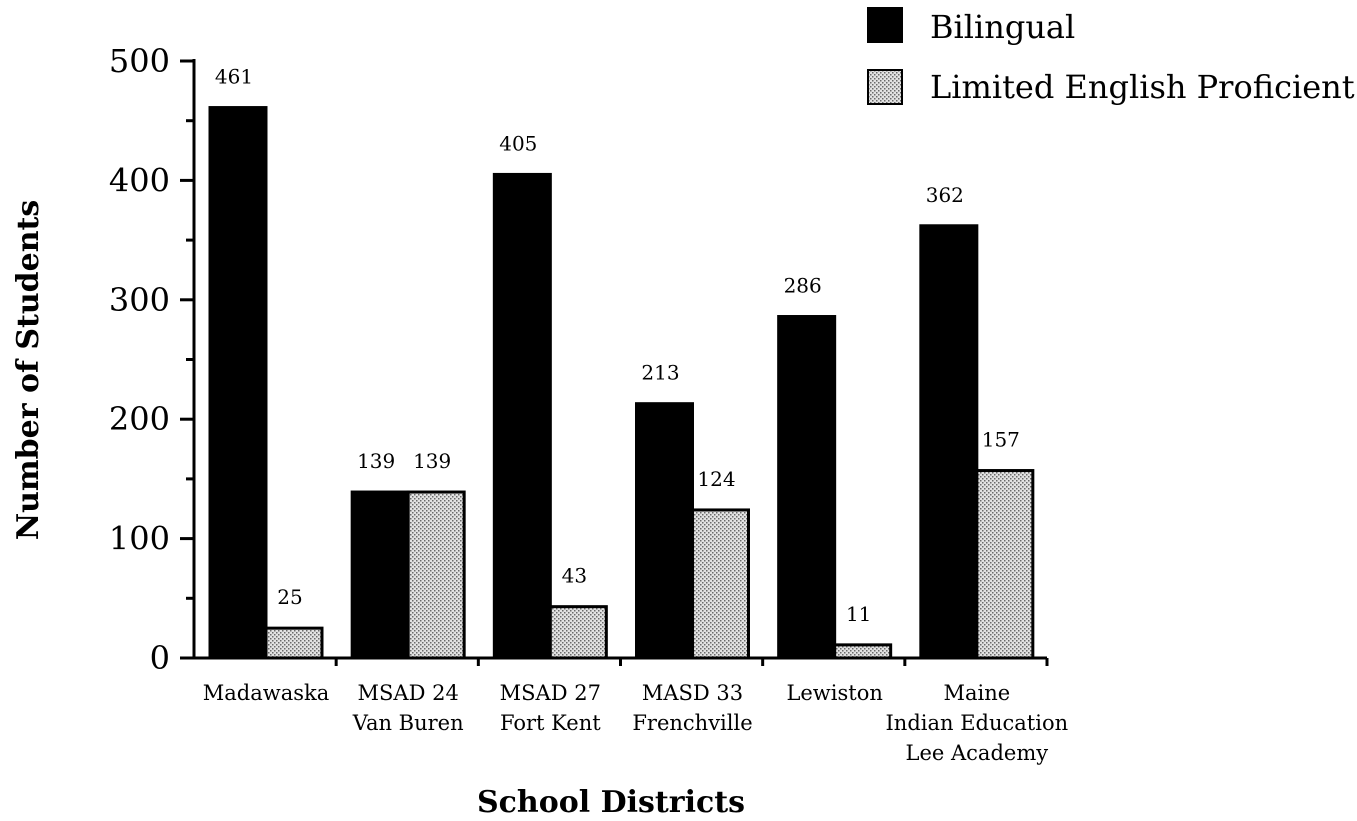  What do you see at coordinates (1001, 440) in the screenshot?
I see `data-label: 157` at bounding box center [1001, 440].